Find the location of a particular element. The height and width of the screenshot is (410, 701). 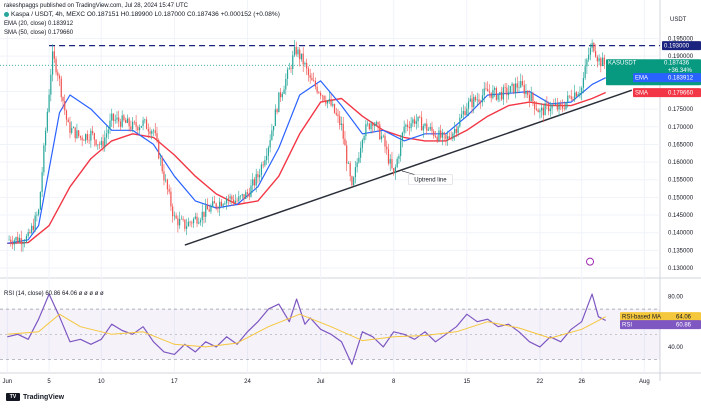

rsi-tag-label: RSI is located at coordinates (627, 326).